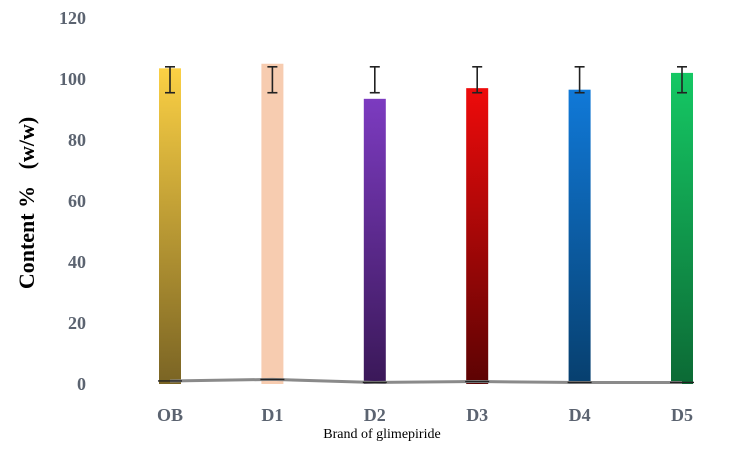 The width and height of the screenshot is (756, 456). What do you see at coordinates (272, 80) in the screenshot?
I see `error-bar-d1` at bounding box center [272, 80].